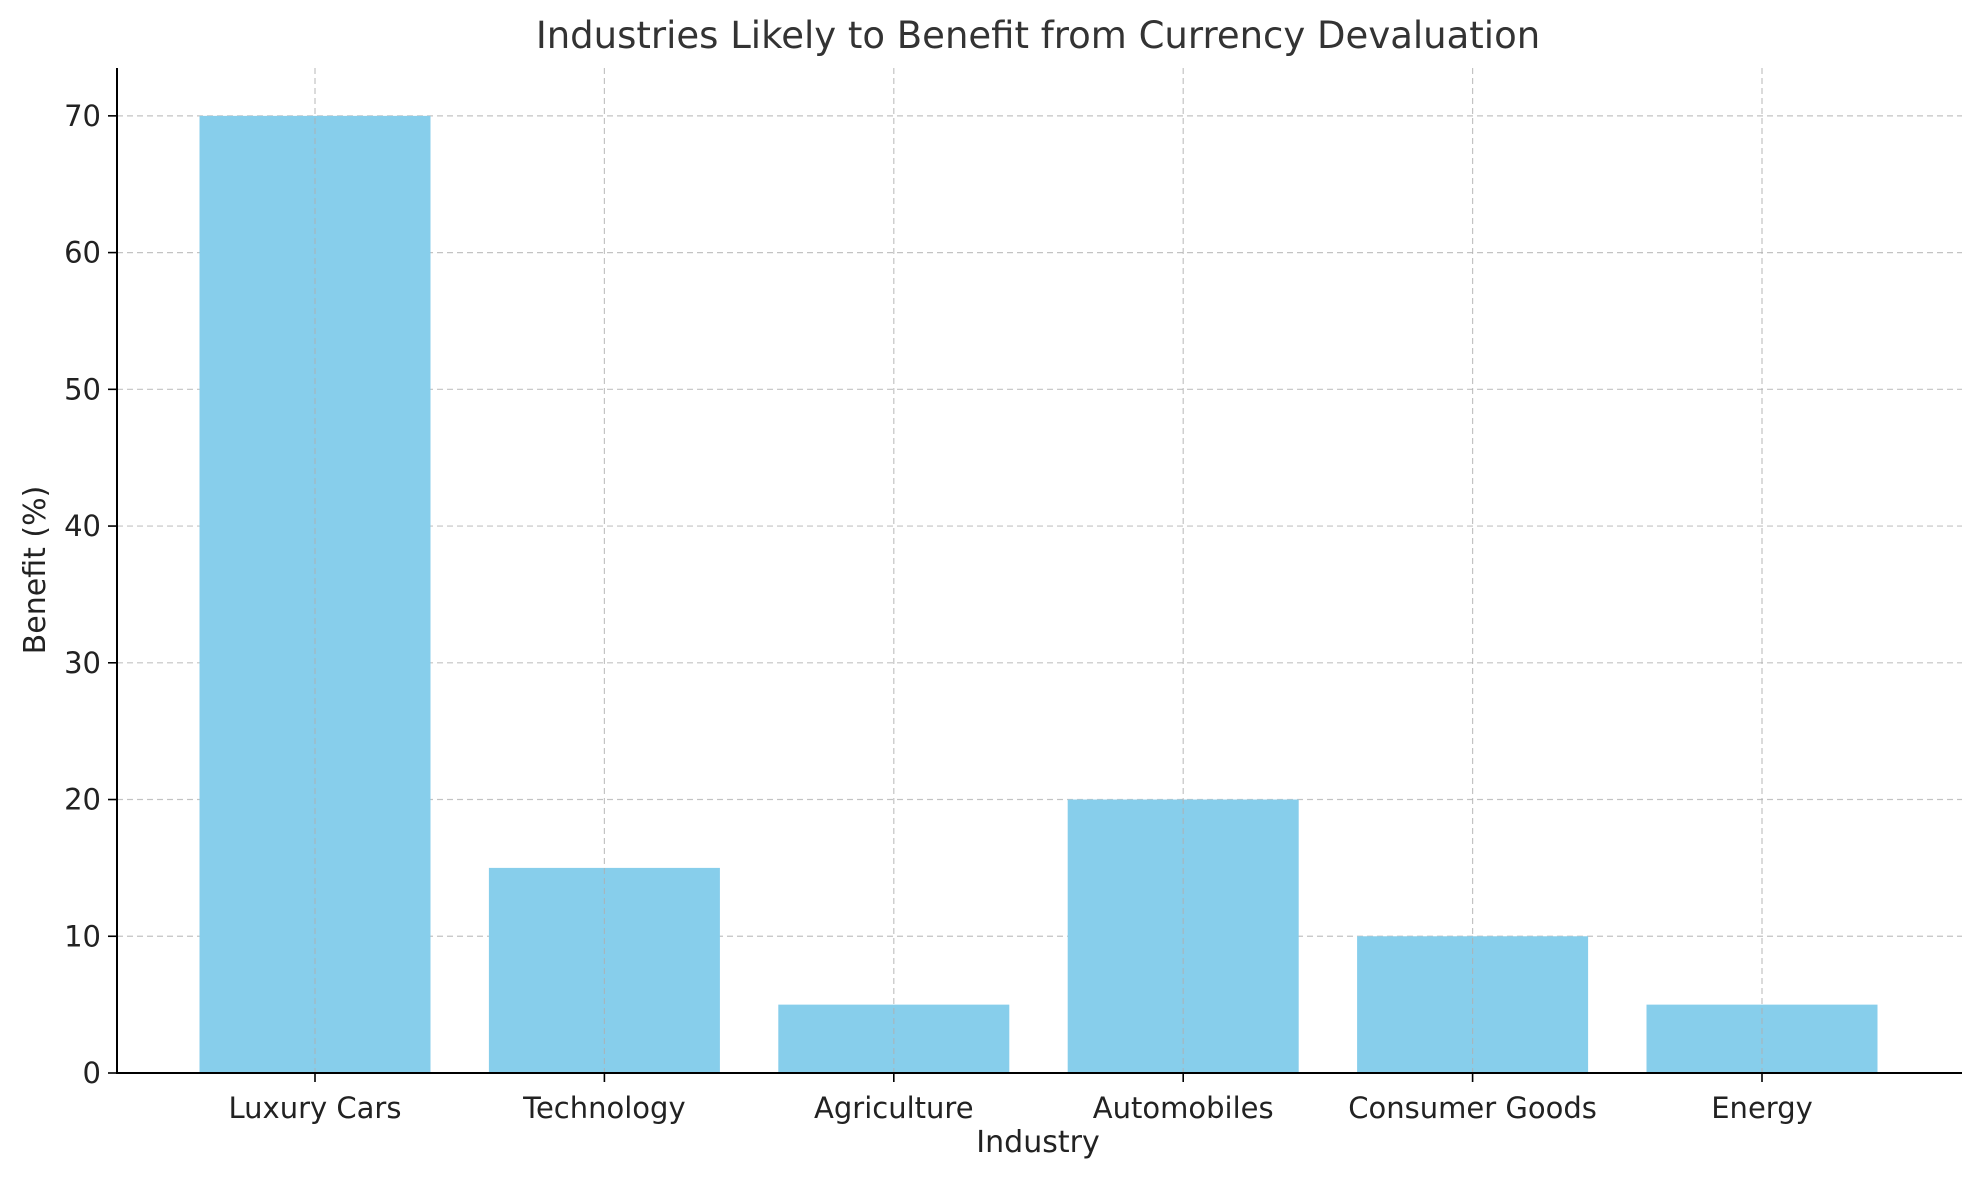 Image resolution: width=1979 pixels, height=1180 pixels. What do you see at coordinates (1037, 1142) in the screenshot?
I see `x-axis-title: Industry` at bounding box center [1037, 1142].